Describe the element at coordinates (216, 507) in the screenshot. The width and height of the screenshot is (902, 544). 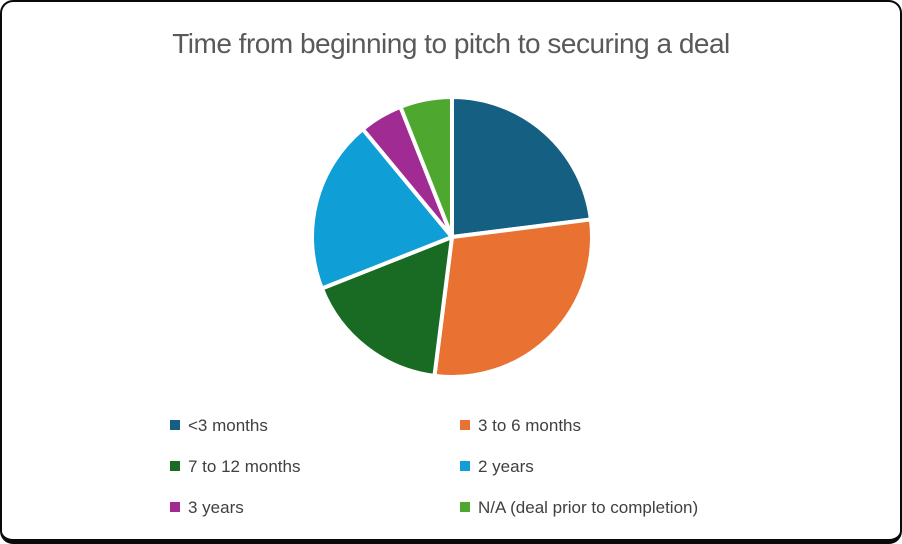
I see `legend-label: 3 years` at that location.